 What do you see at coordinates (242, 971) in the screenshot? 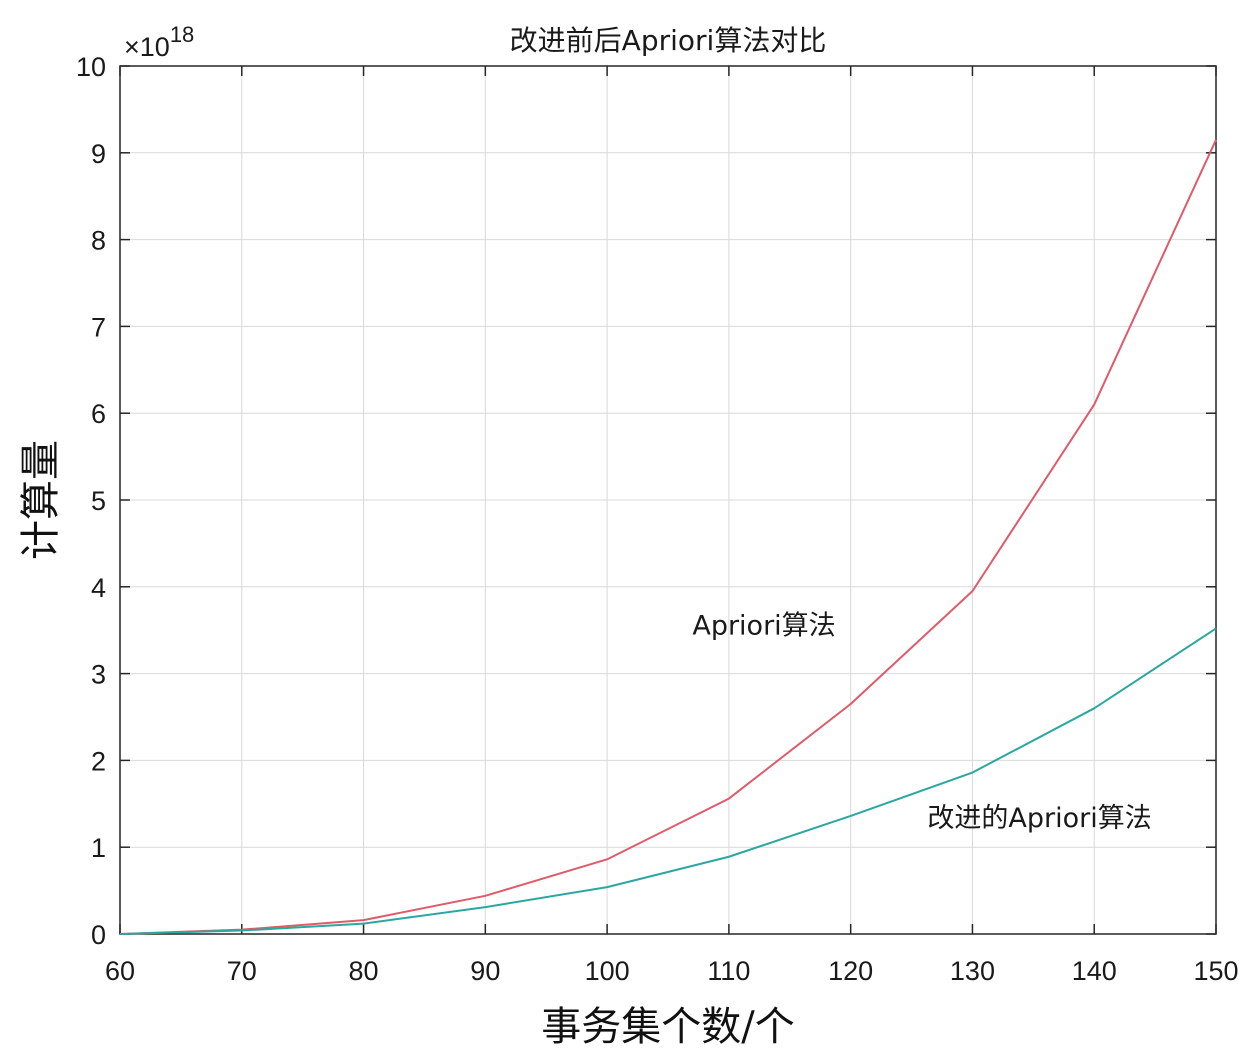
I see `x-tick-label: 70` at bounding box center [242, 971].